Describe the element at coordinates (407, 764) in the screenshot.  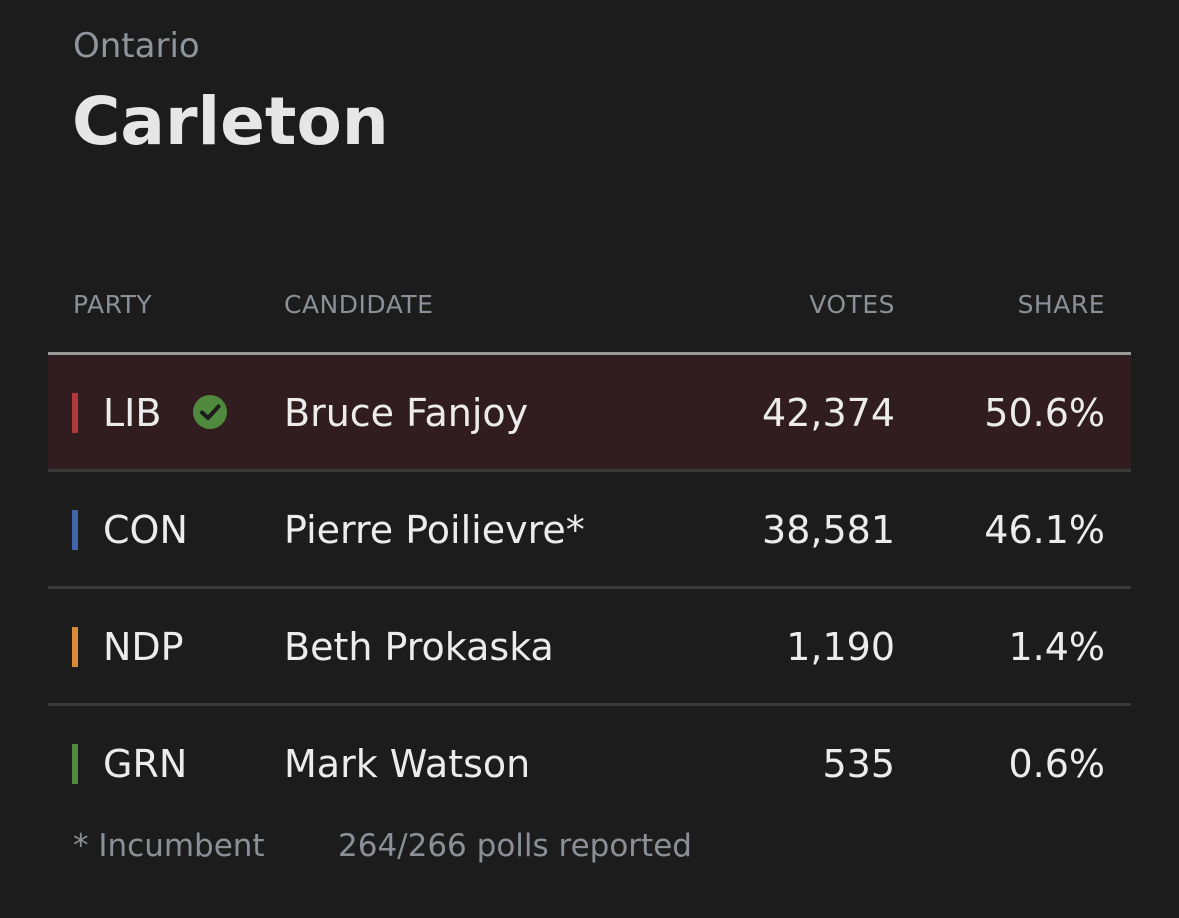
I see `candidate-name: Mark Watson` at that location.